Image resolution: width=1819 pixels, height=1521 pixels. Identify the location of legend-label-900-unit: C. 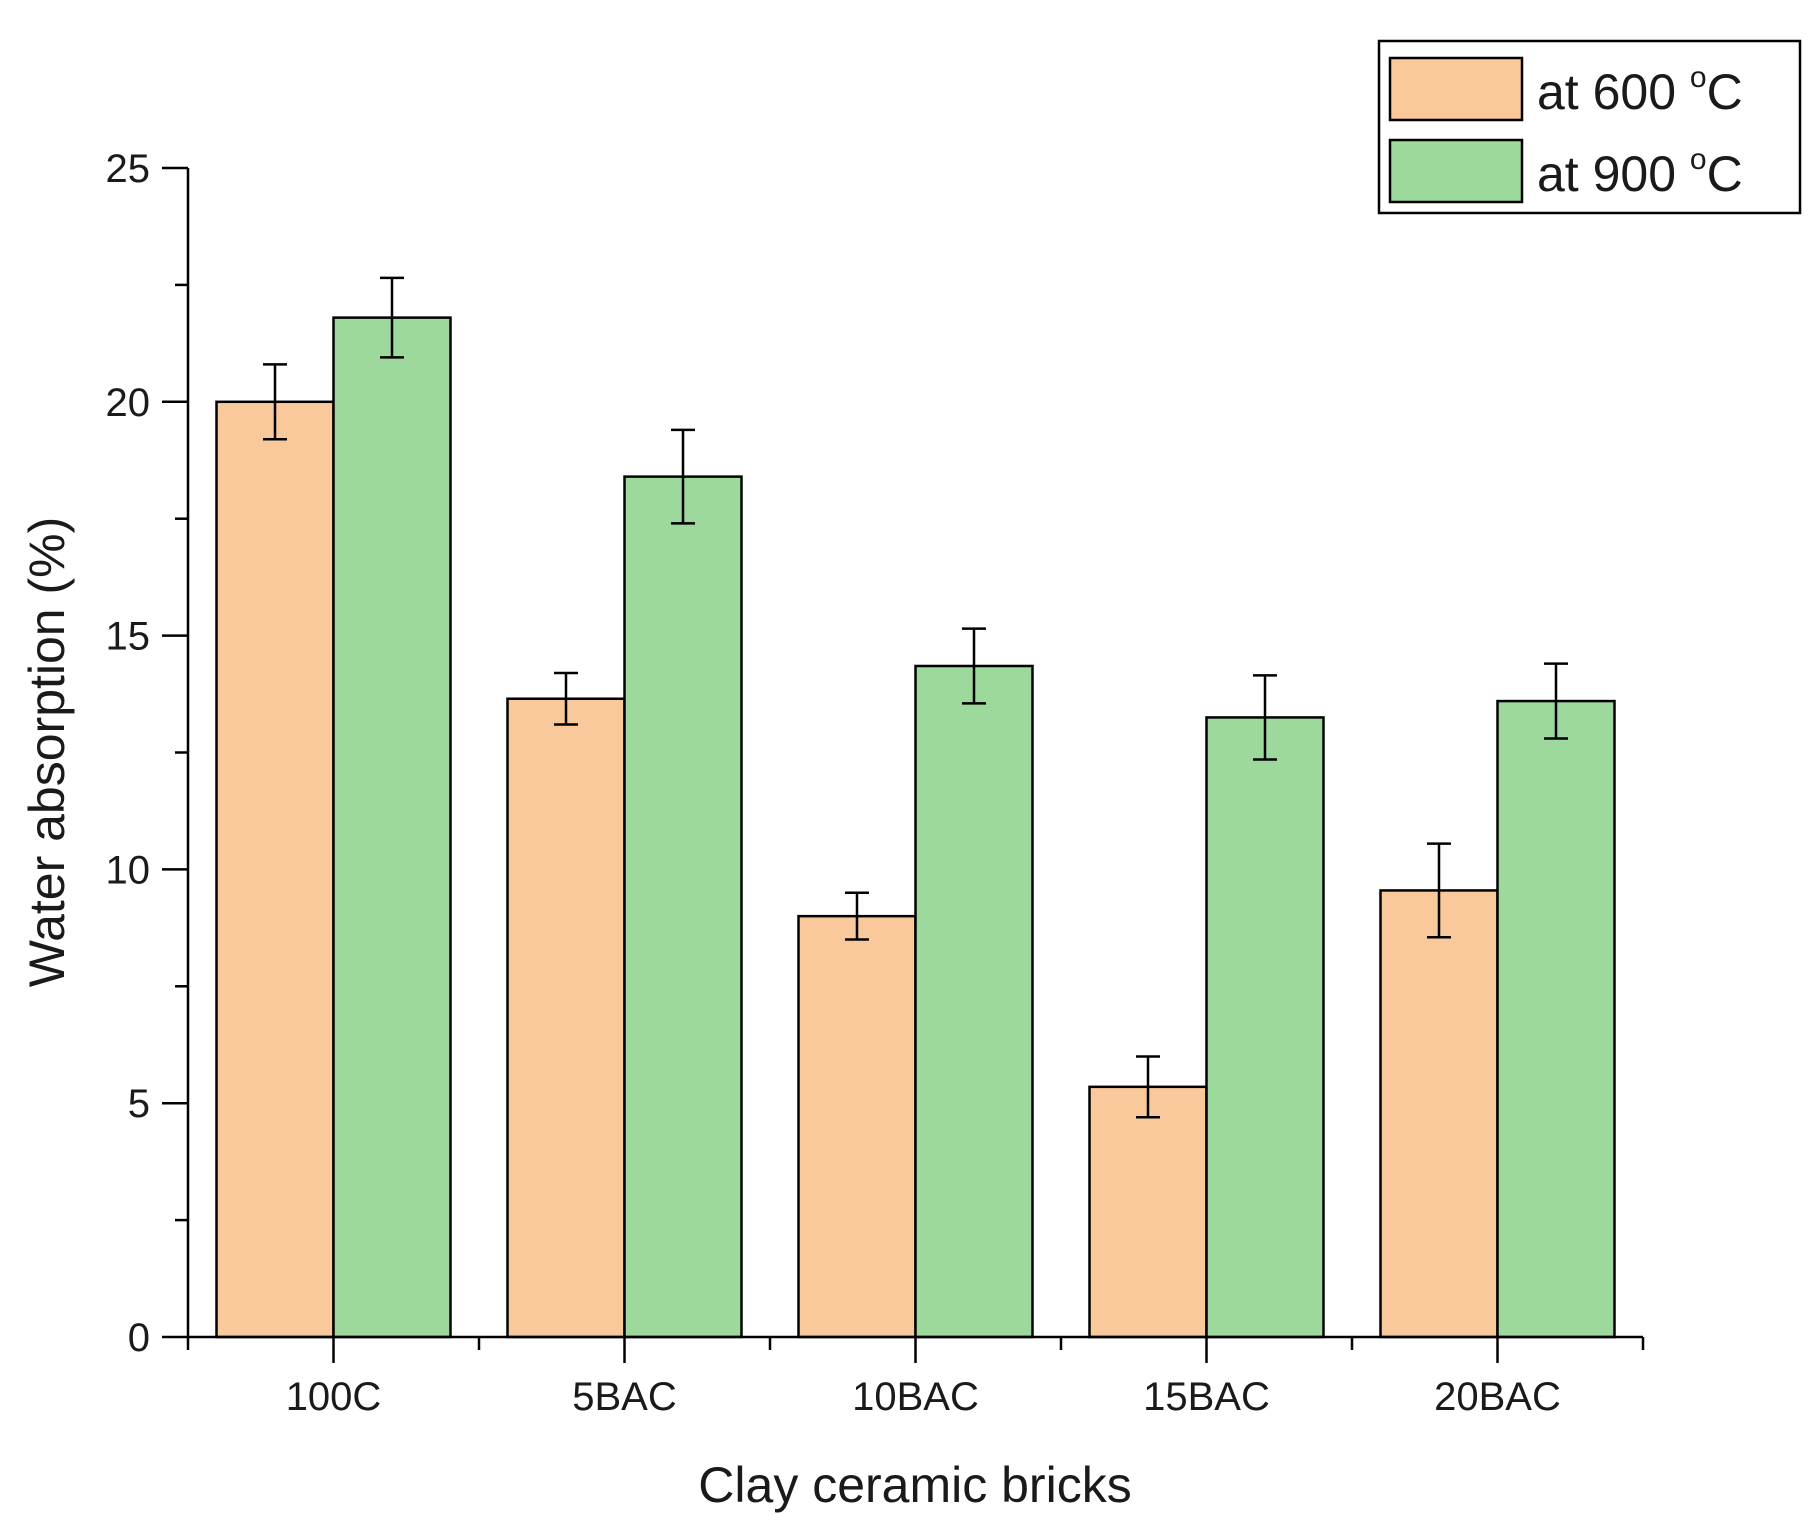
(1725, 174).